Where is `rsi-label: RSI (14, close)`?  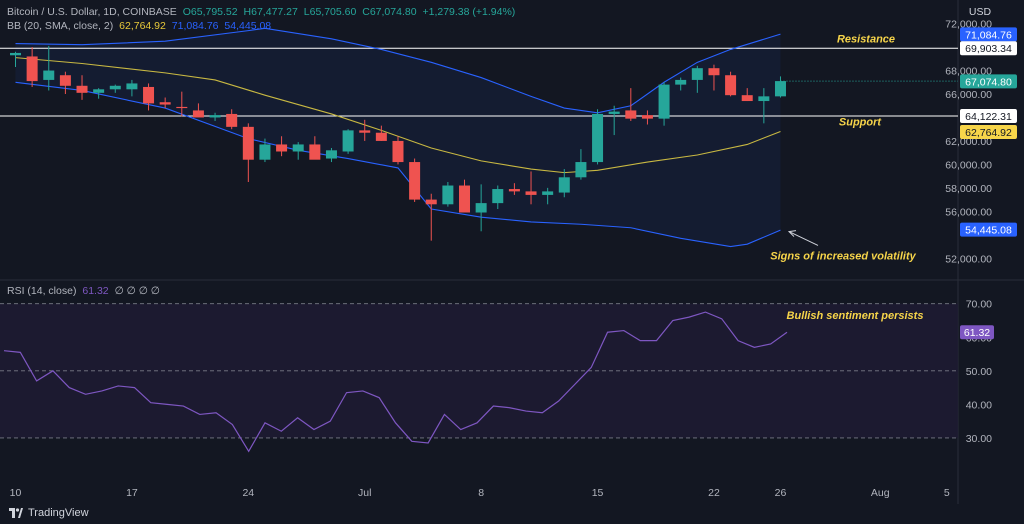
rsi-label: RSI (14, close) is located at coordinates (42, 291).